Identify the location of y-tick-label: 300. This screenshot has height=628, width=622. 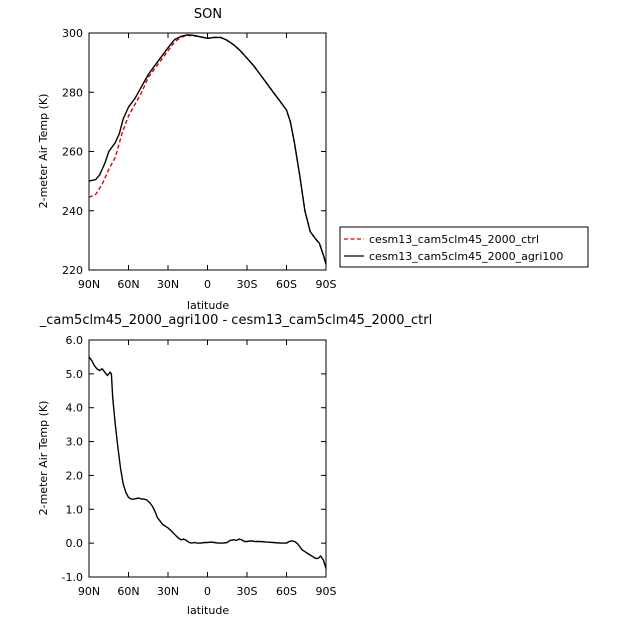
(72, 33).